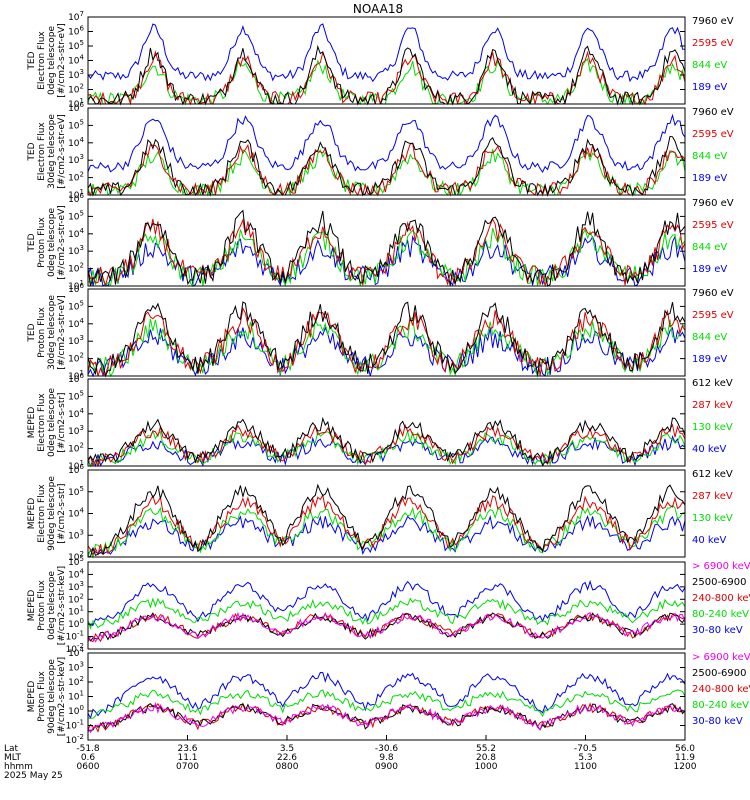  What do you see at coordinates (585, 767) in the screenshot?
I see `x-tick-label: 1100` at bounding box center [585, 767].